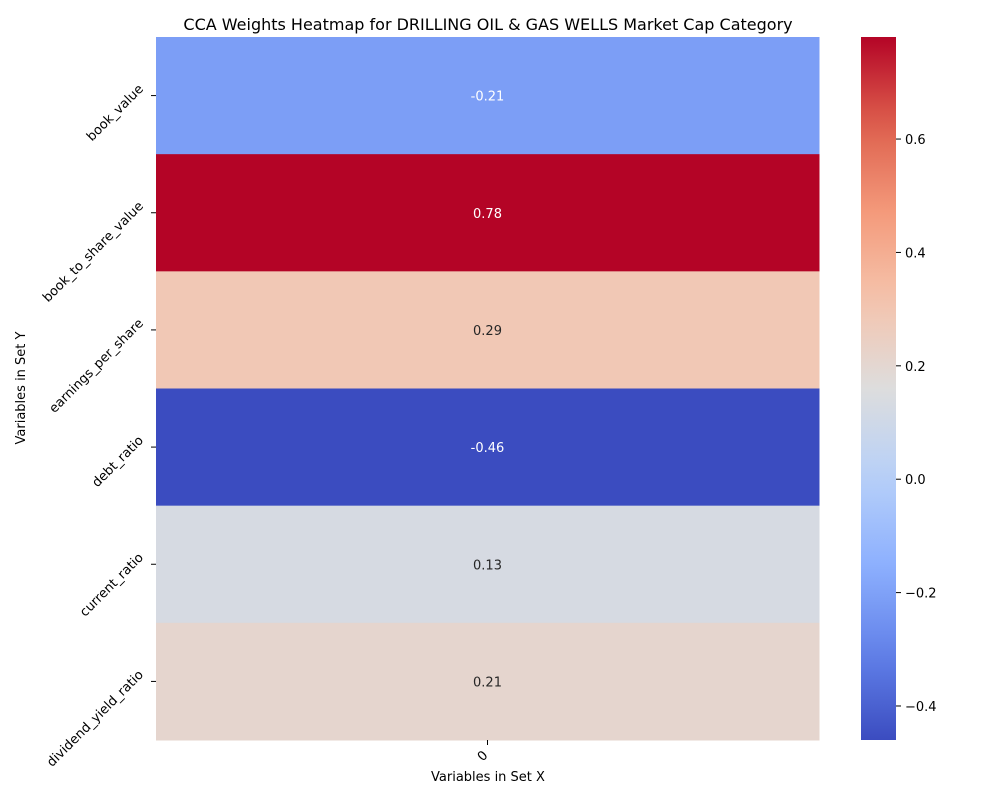 The image size is (1000, 800). Describe the element at coordinates (915, 367) in the screenshot. I see `colorbar-tick-label: 0.2` at that location.